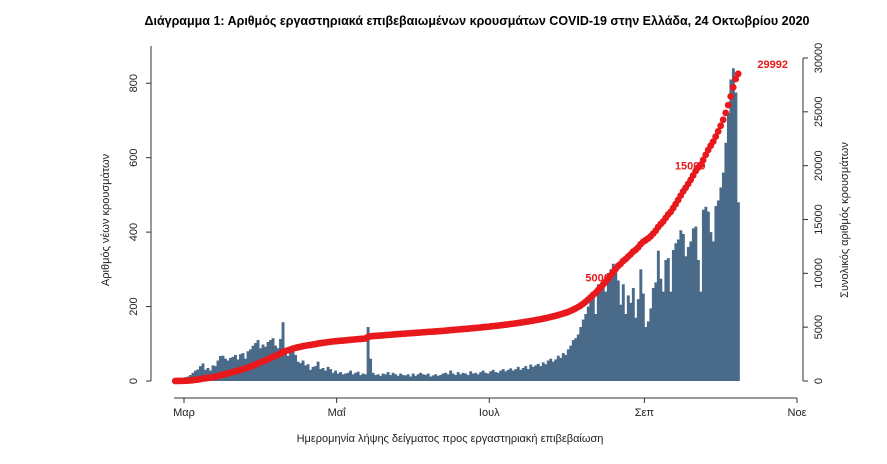 This screenshot has width=887, height=464. Describe the element at coordinates (819, 327) in the screenshot. I see `y-right-tick-label: 5000` at that location.